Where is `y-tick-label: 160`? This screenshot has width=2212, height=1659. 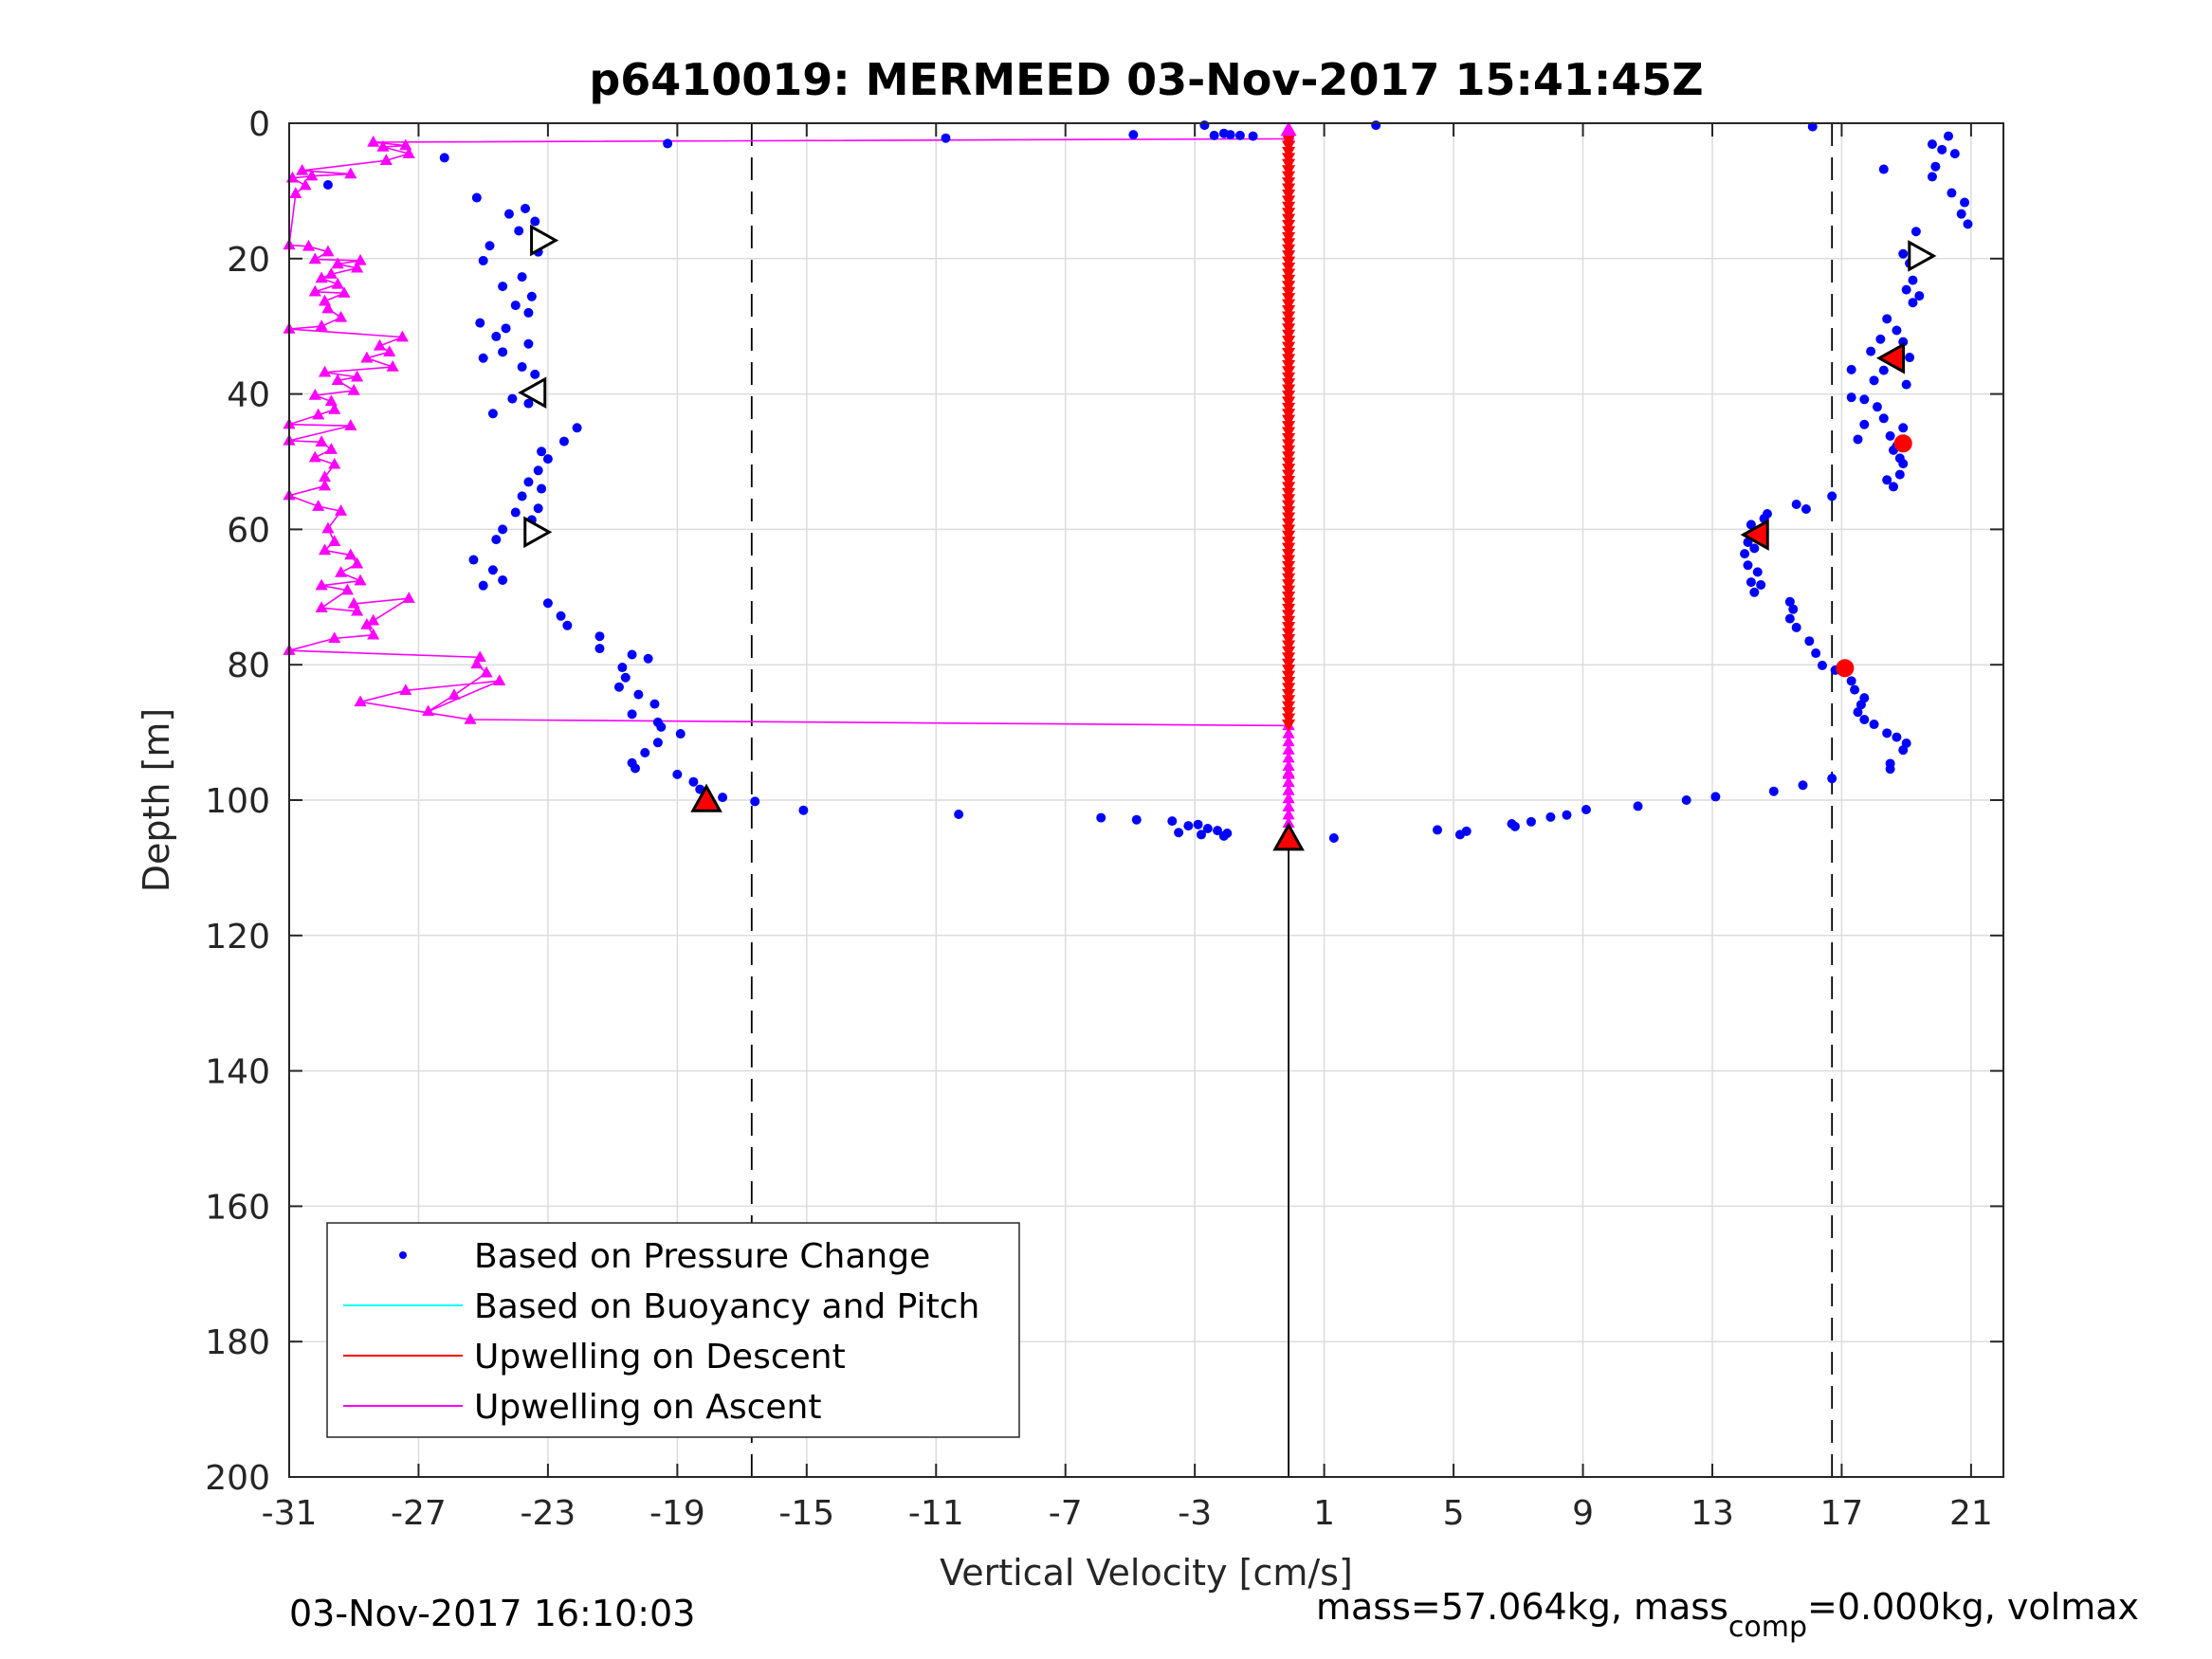
y-tick-label: 160 is located at coordinates (237, 1207).